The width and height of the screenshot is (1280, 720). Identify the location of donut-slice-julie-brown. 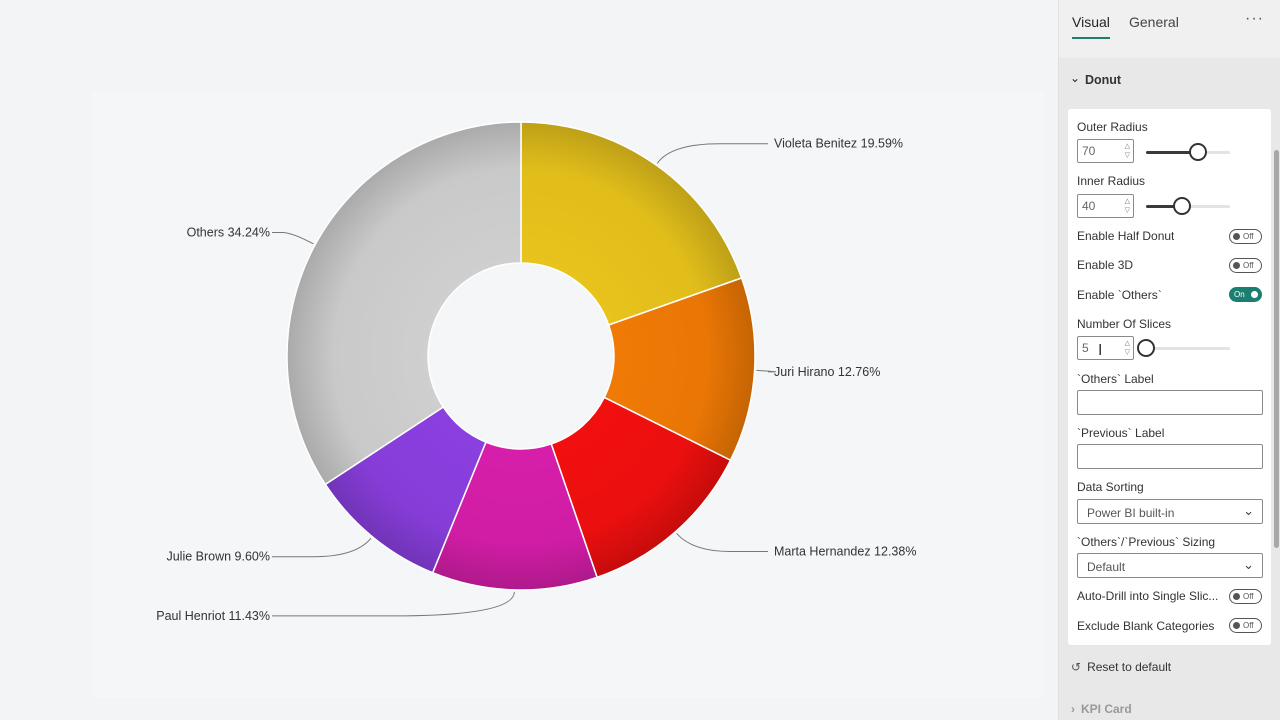
(405, 489).